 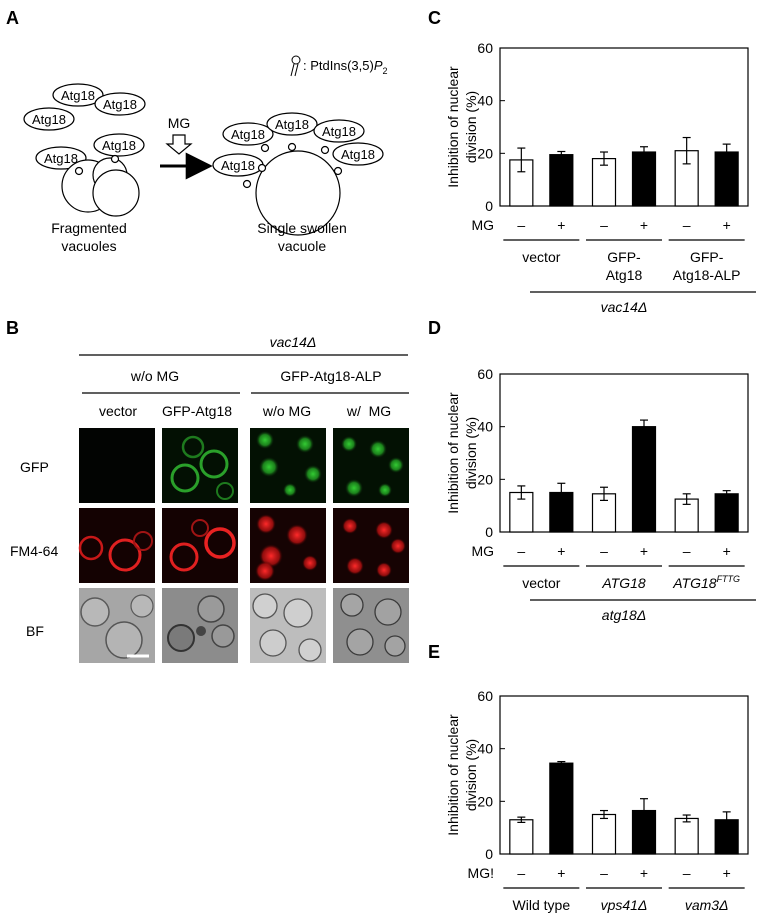 I want to click on micrograph-gfp-gfp-atg18, so click(x=200, y=465).